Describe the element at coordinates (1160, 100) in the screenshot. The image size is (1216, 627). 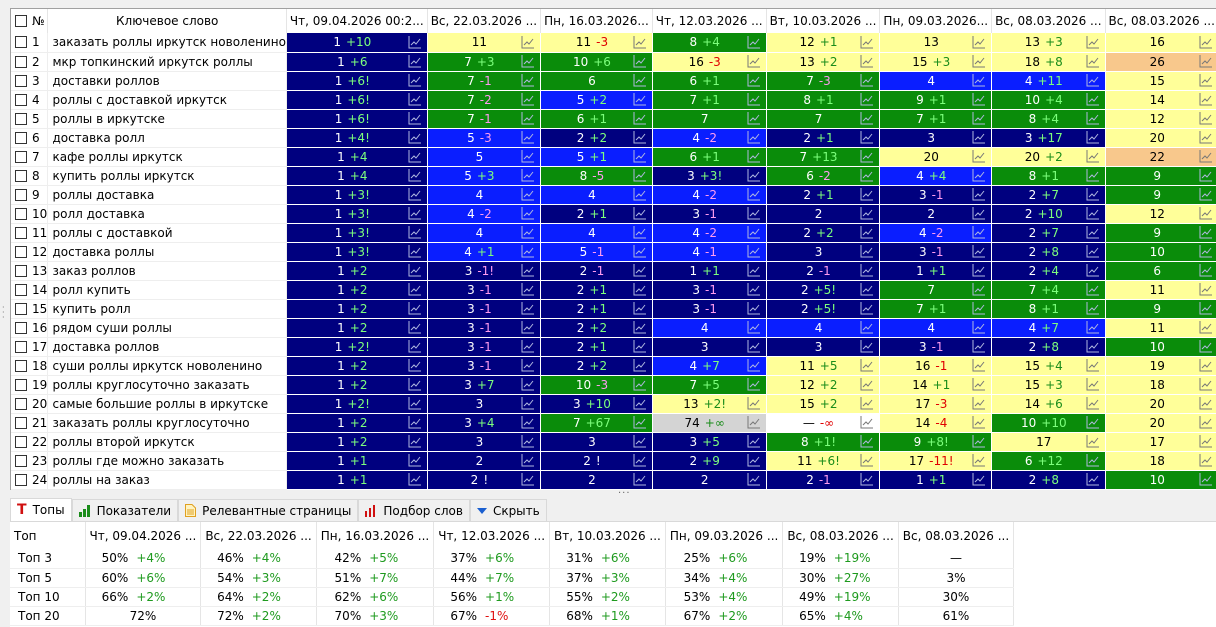
I see `position-cell: 14` at that location.